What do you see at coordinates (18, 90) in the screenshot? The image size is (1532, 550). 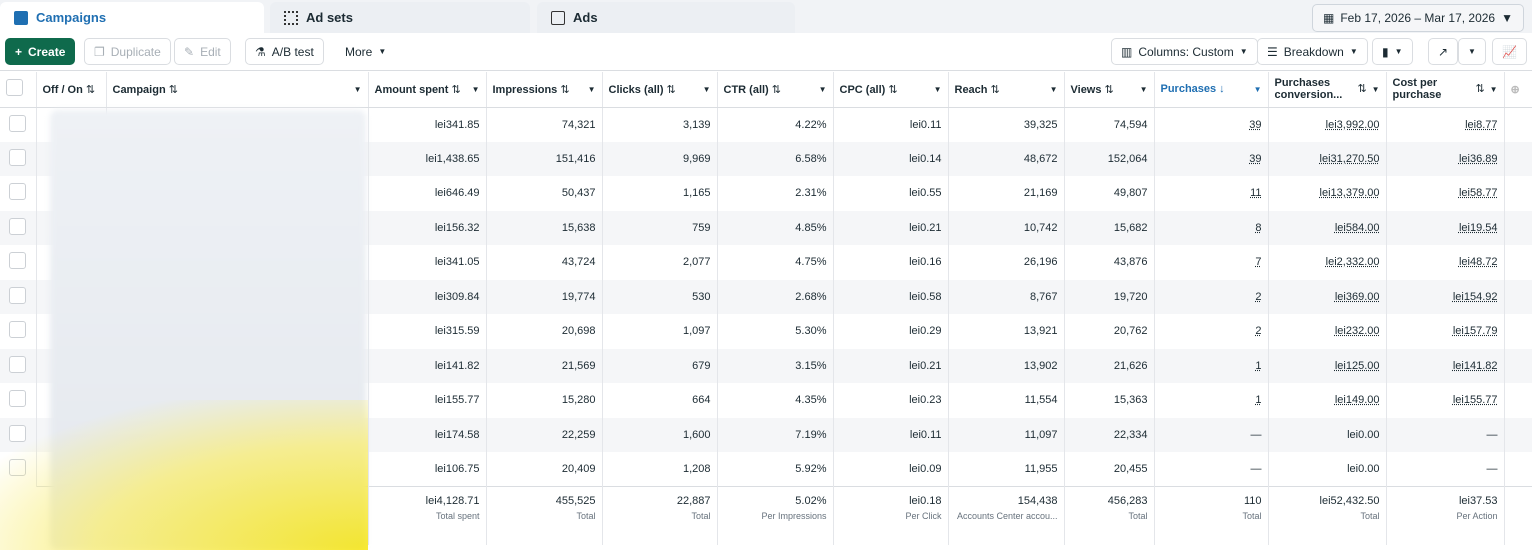 I see `select-all-checkbox` at bounding box center [18, 90].